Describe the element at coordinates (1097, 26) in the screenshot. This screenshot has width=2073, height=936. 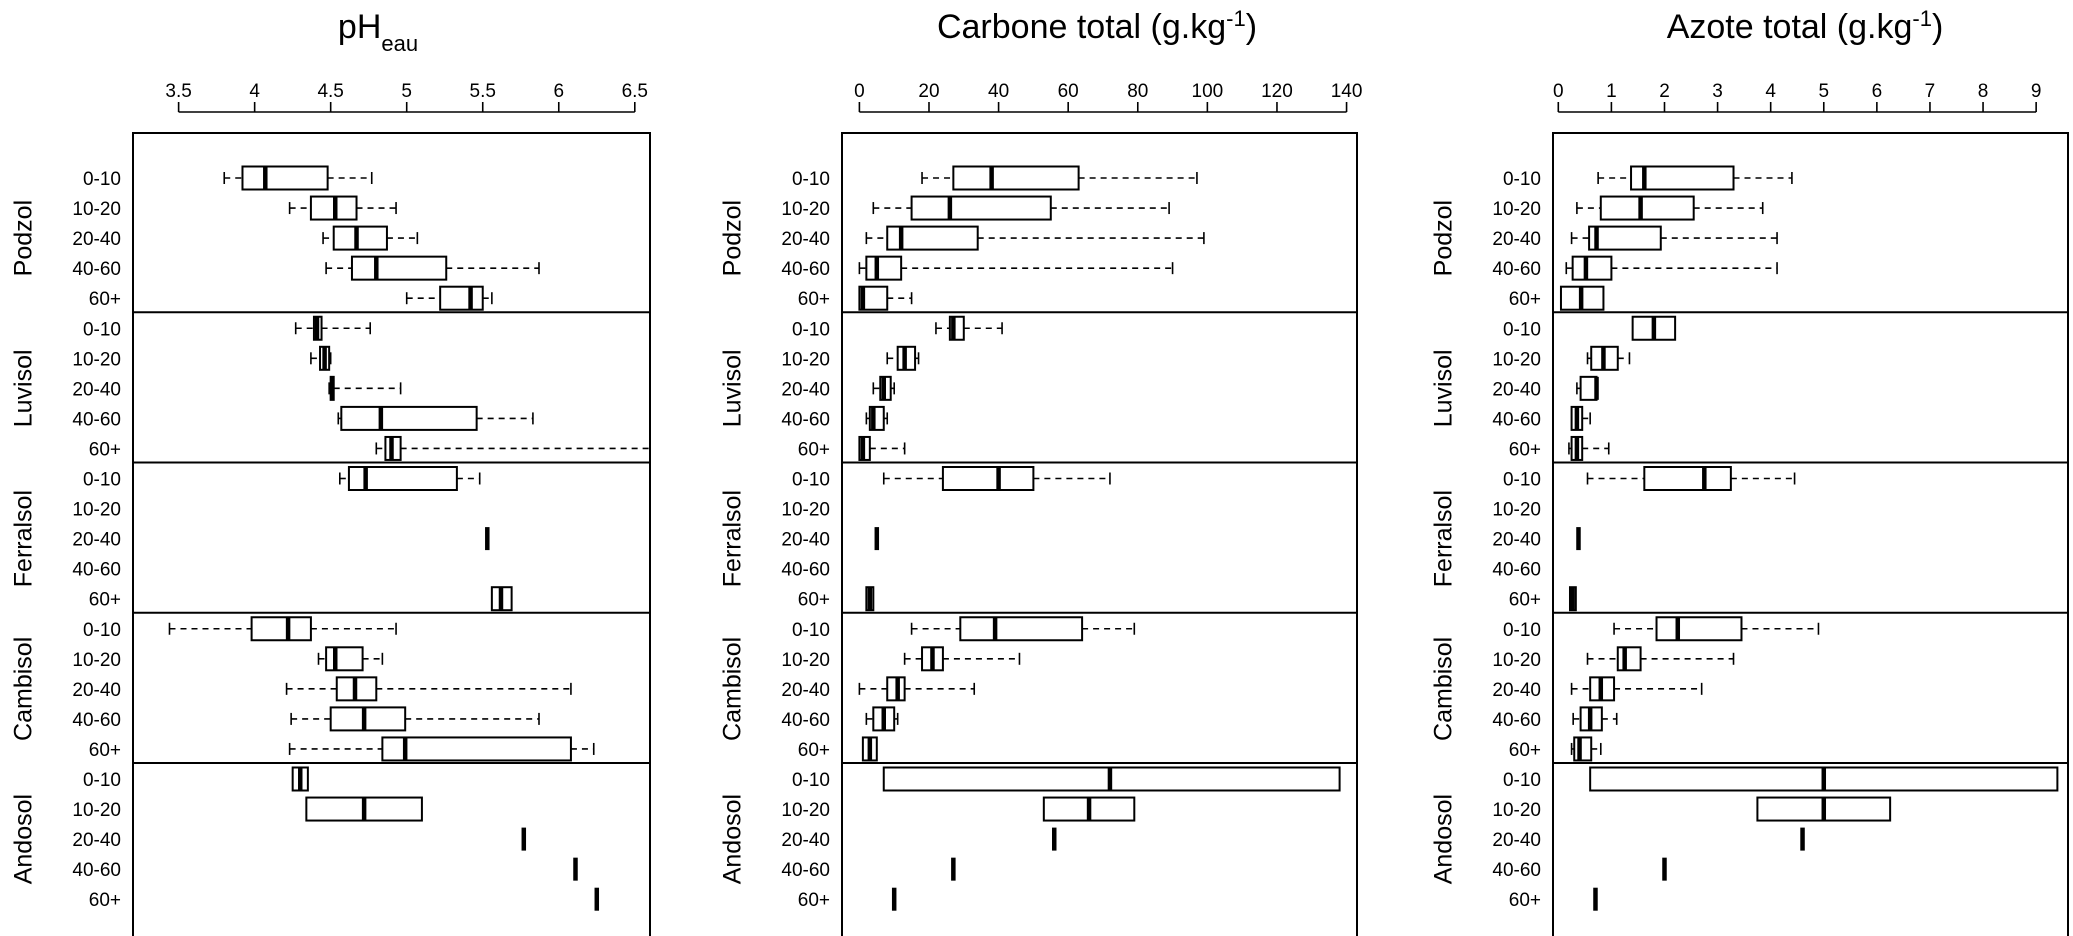
I see `panel-title: Carbone total (g.kg-1)` at that location.